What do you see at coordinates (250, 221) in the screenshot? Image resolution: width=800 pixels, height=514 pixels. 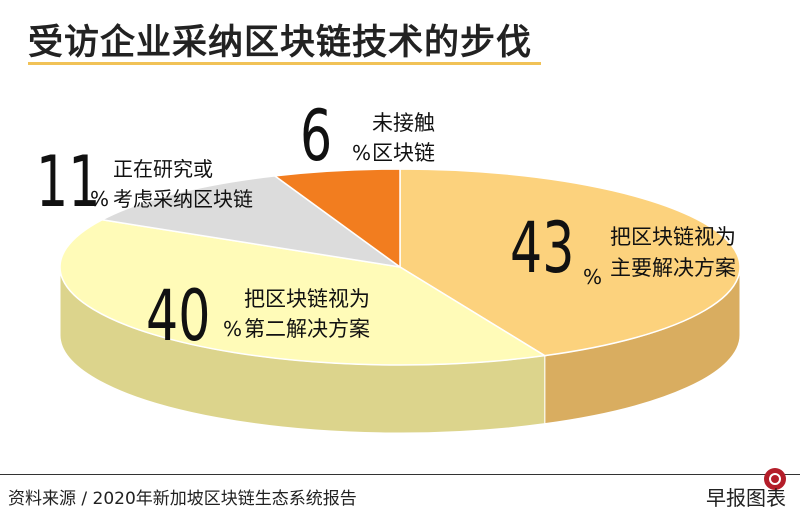 I see `slice-research` at bounding box center [250, 221].